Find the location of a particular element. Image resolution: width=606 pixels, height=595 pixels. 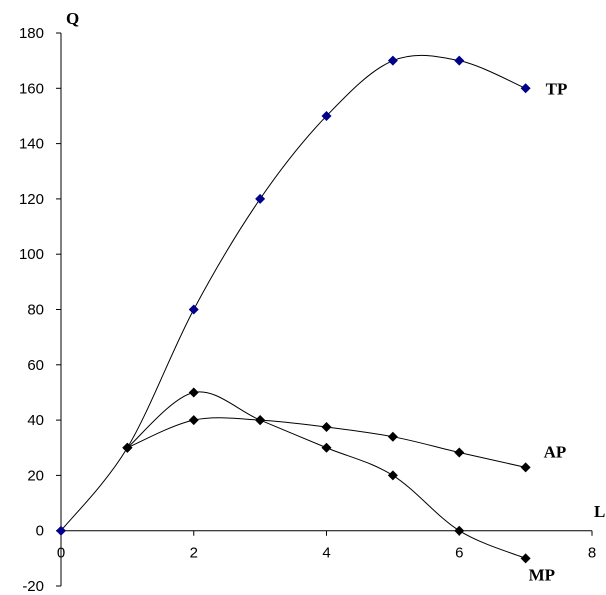

y-tick-label: 0 is located at coordinates (40, 531).